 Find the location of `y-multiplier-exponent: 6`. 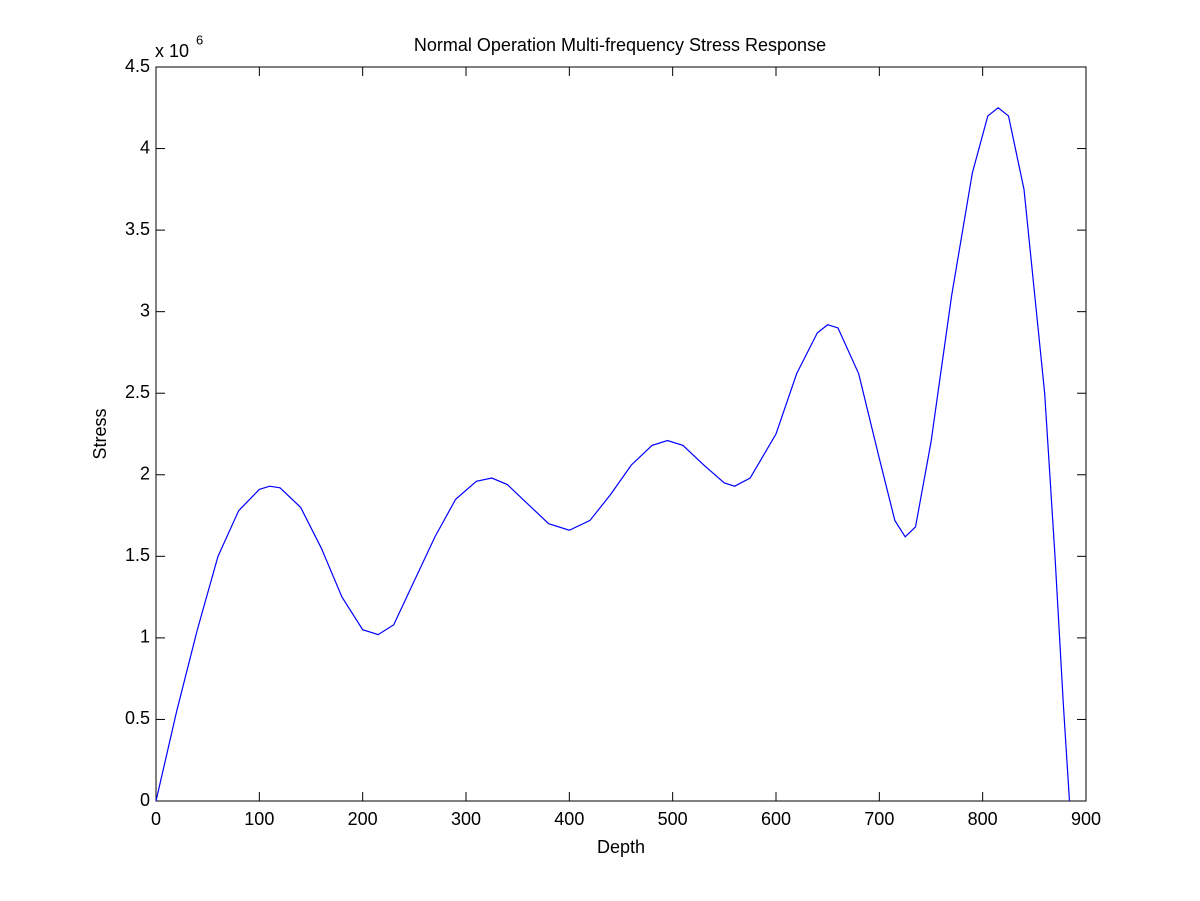

y-multiplier-exponent: 6 is located at coordinates (199, 39).